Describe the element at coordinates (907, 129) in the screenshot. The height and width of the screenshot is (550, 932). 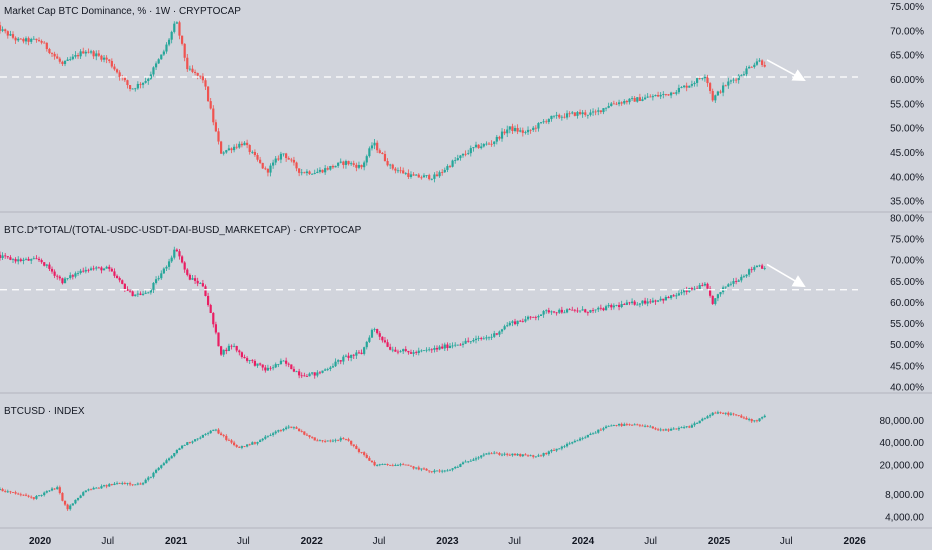
I see `y-tick-label: 50.00%` at that location.